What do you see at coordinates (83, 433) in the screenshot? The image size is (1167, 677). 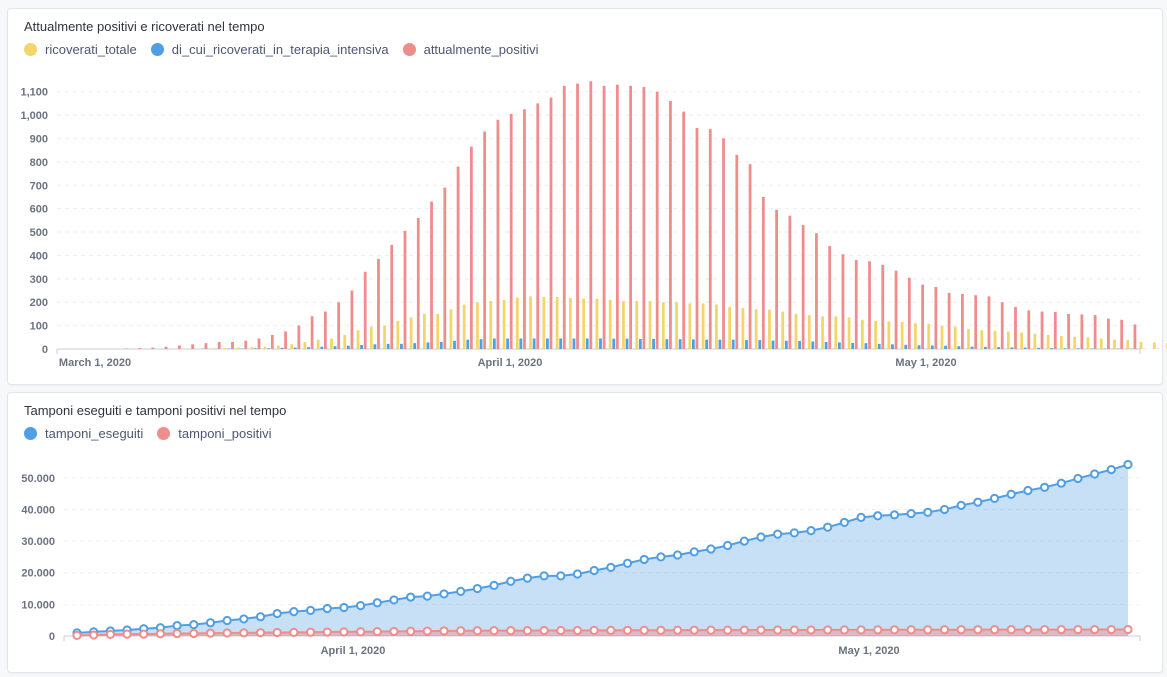 I see `legend-item-tamponi-eseguiti: tamponi_eseguiti` at bounding box center [83, 433].